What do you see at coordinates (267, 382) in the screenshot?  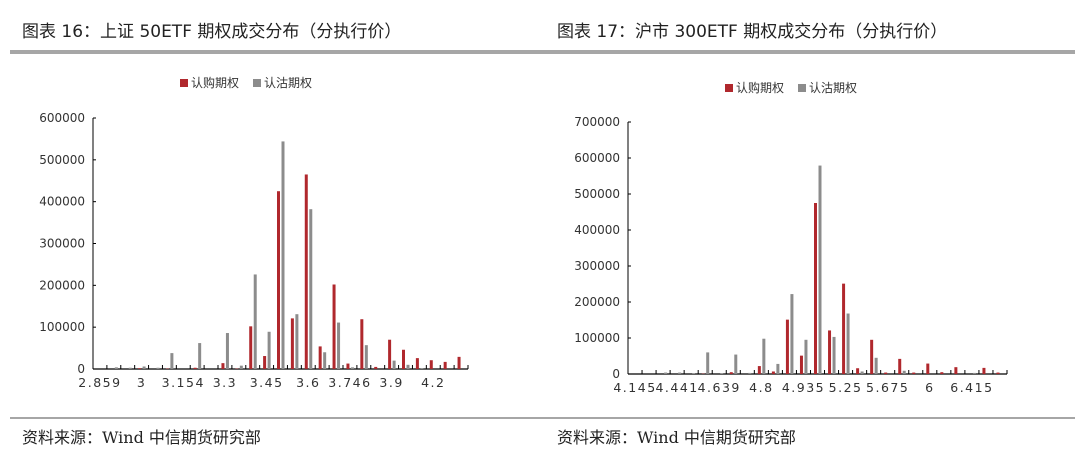 I see `x-tick-label: 3.45` at bounding box center [267, 382].